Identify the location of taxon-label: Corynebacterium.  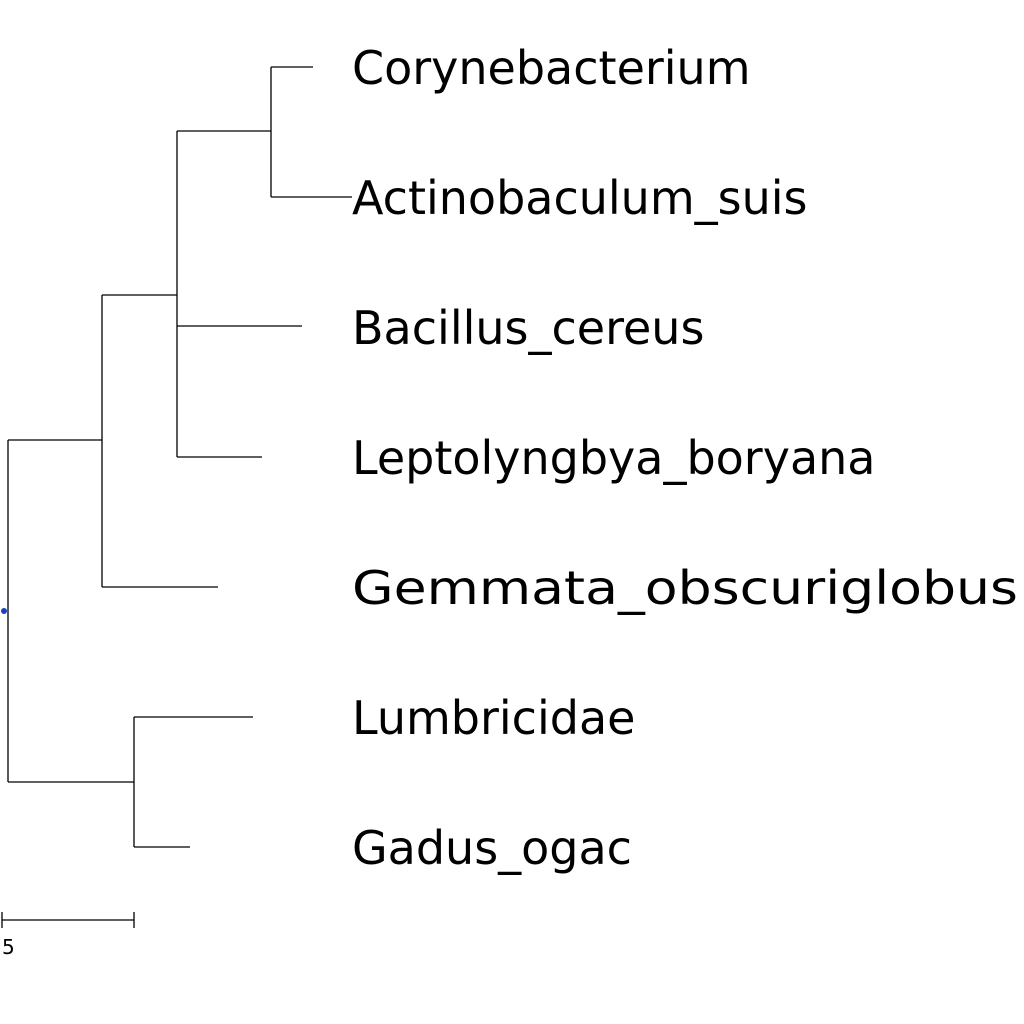
(551, 68).